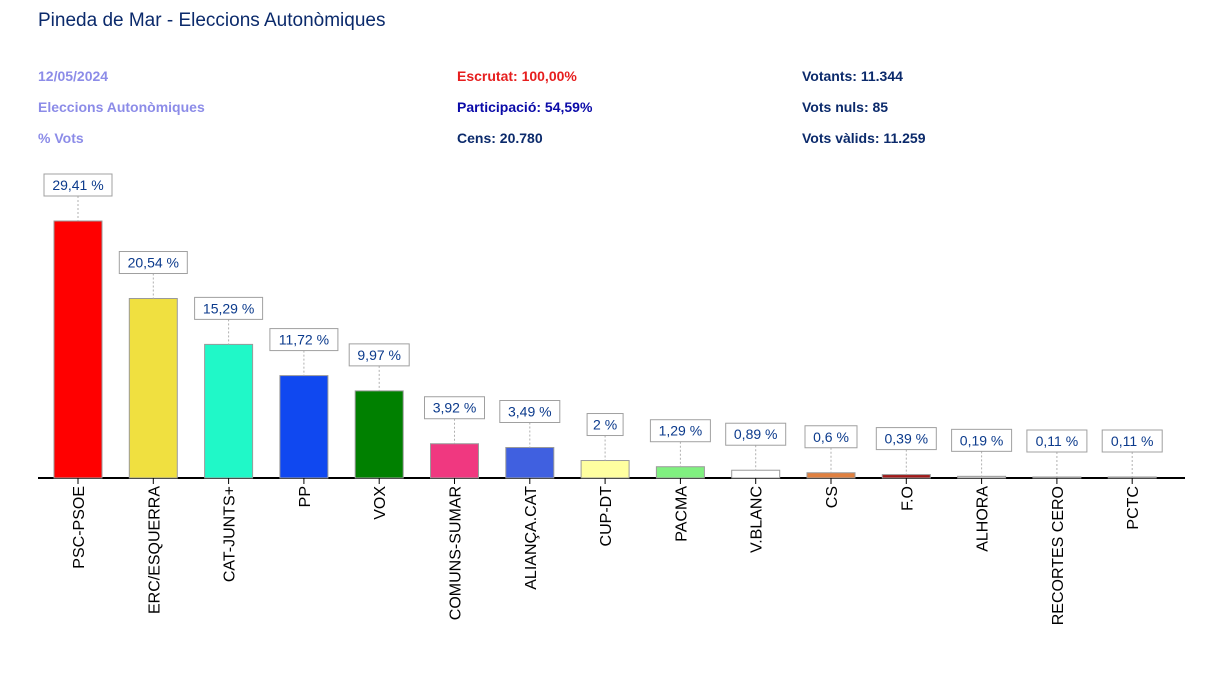  I want to click on category-label: RECORTES CERO, so click(1058, 555).